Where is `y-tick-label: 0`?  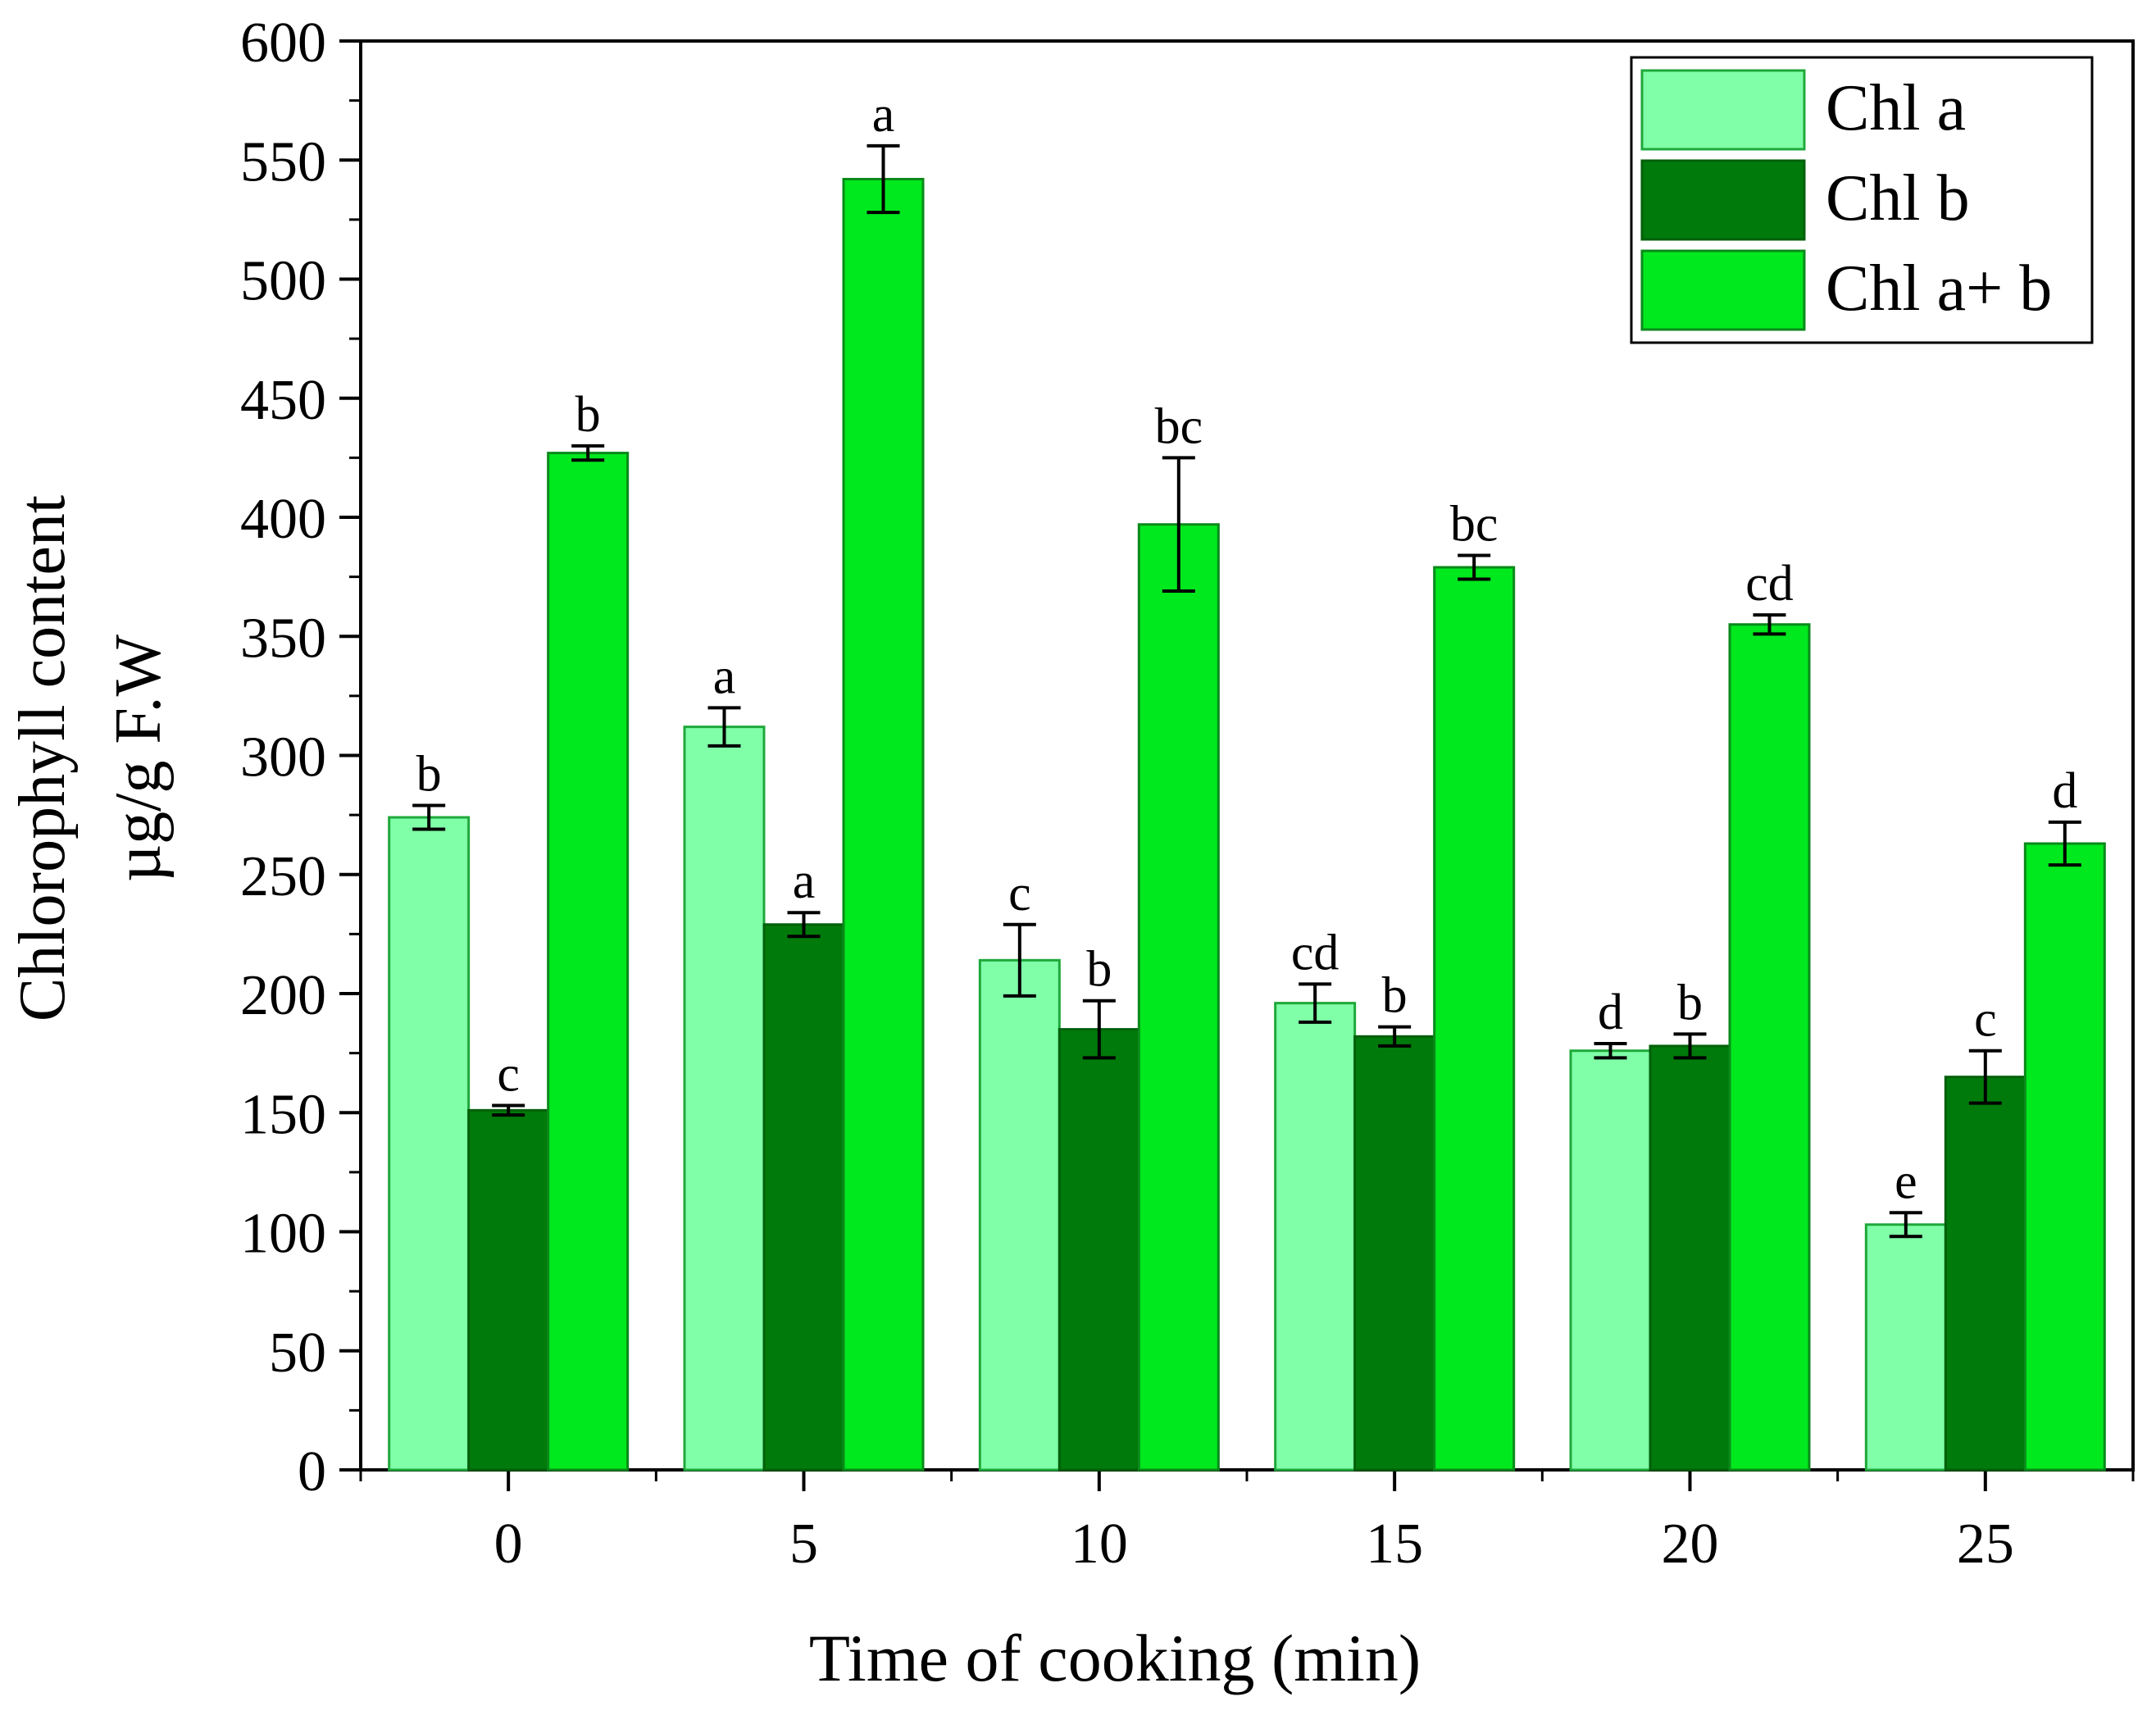 y-tick-label: 0 is located at coordinates (312, 1471).